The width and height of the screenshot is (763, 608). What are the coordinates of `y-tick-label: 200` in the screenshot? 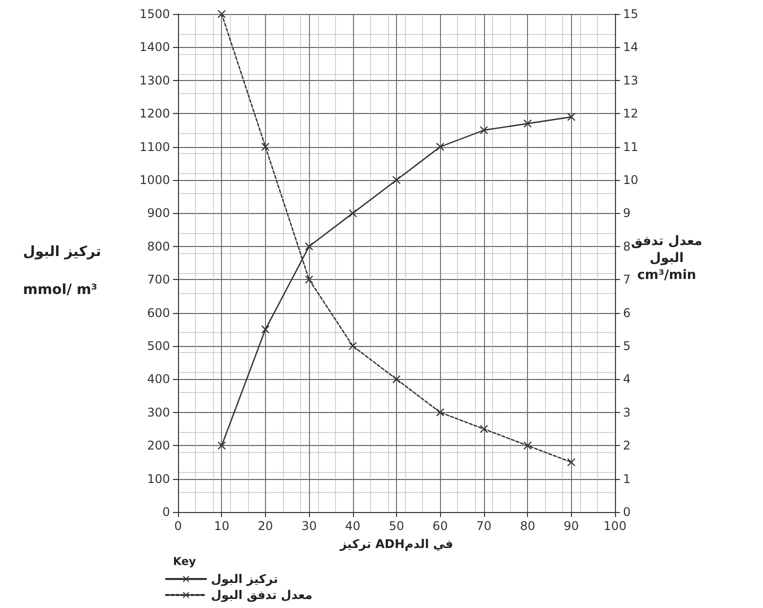 It's located at (158, 445).